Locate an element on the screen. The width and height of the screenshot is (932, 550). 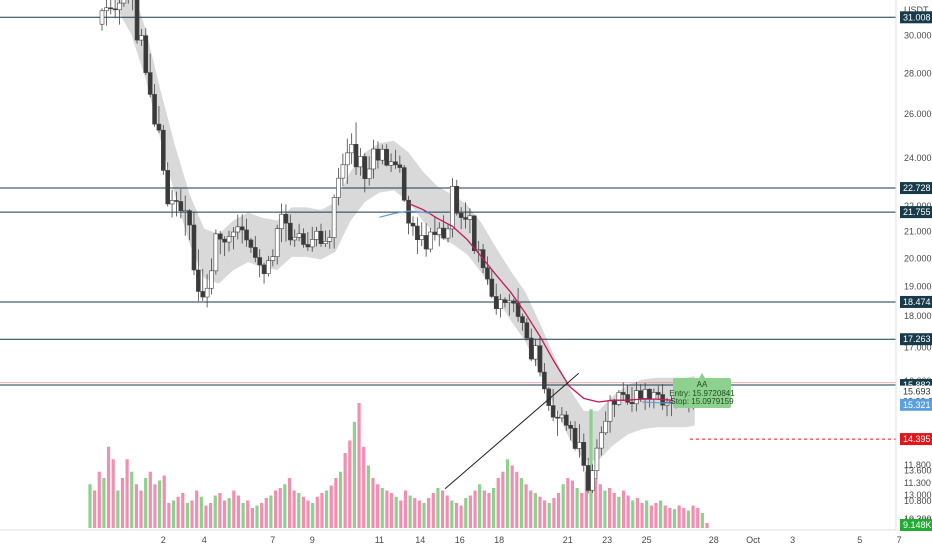
price-tick: 20.000 is located at coordinates (918, 258).